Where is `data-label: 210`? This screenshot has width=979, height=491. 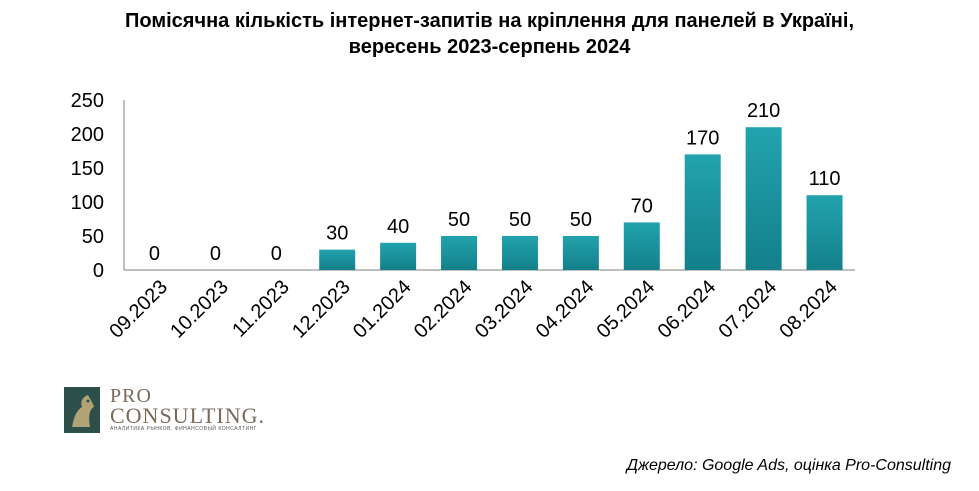
data-label: 210 is located at coordinates (763, 111).